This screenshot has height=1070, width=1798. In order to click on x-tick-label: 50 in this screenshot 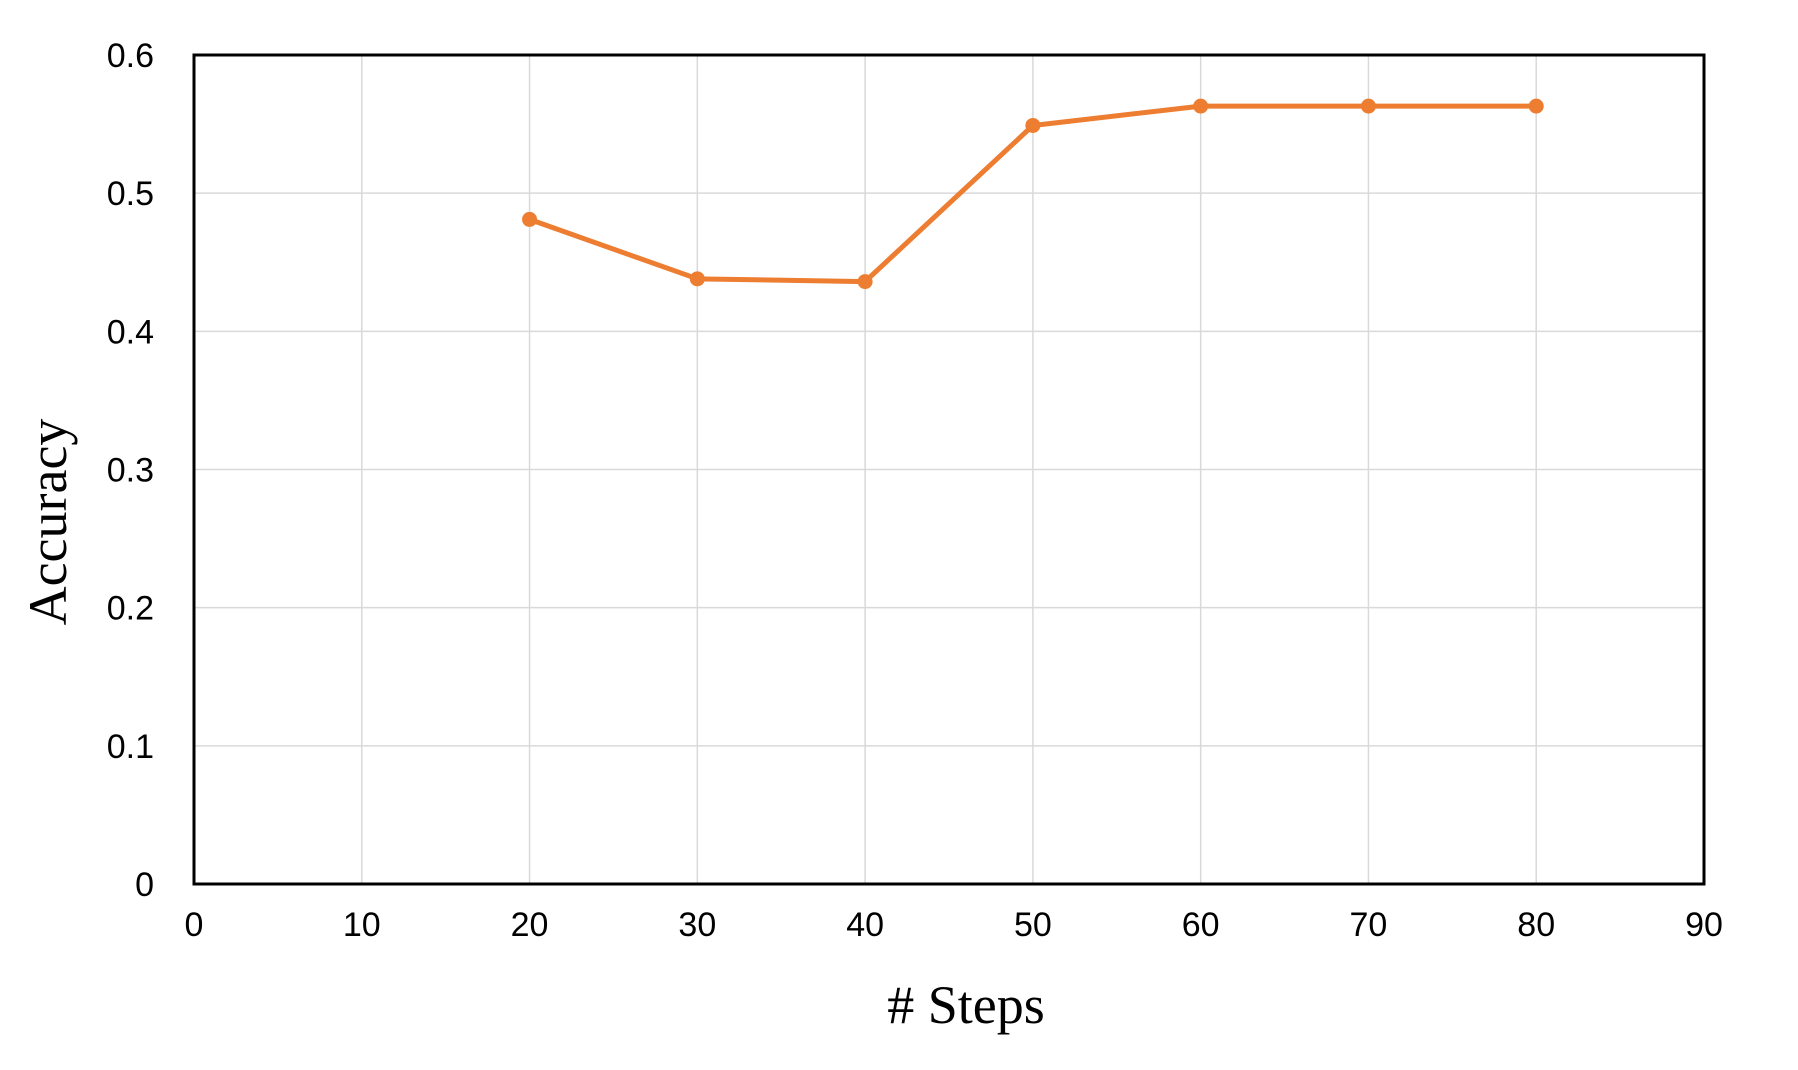, I will do `click(1033, 925)`.